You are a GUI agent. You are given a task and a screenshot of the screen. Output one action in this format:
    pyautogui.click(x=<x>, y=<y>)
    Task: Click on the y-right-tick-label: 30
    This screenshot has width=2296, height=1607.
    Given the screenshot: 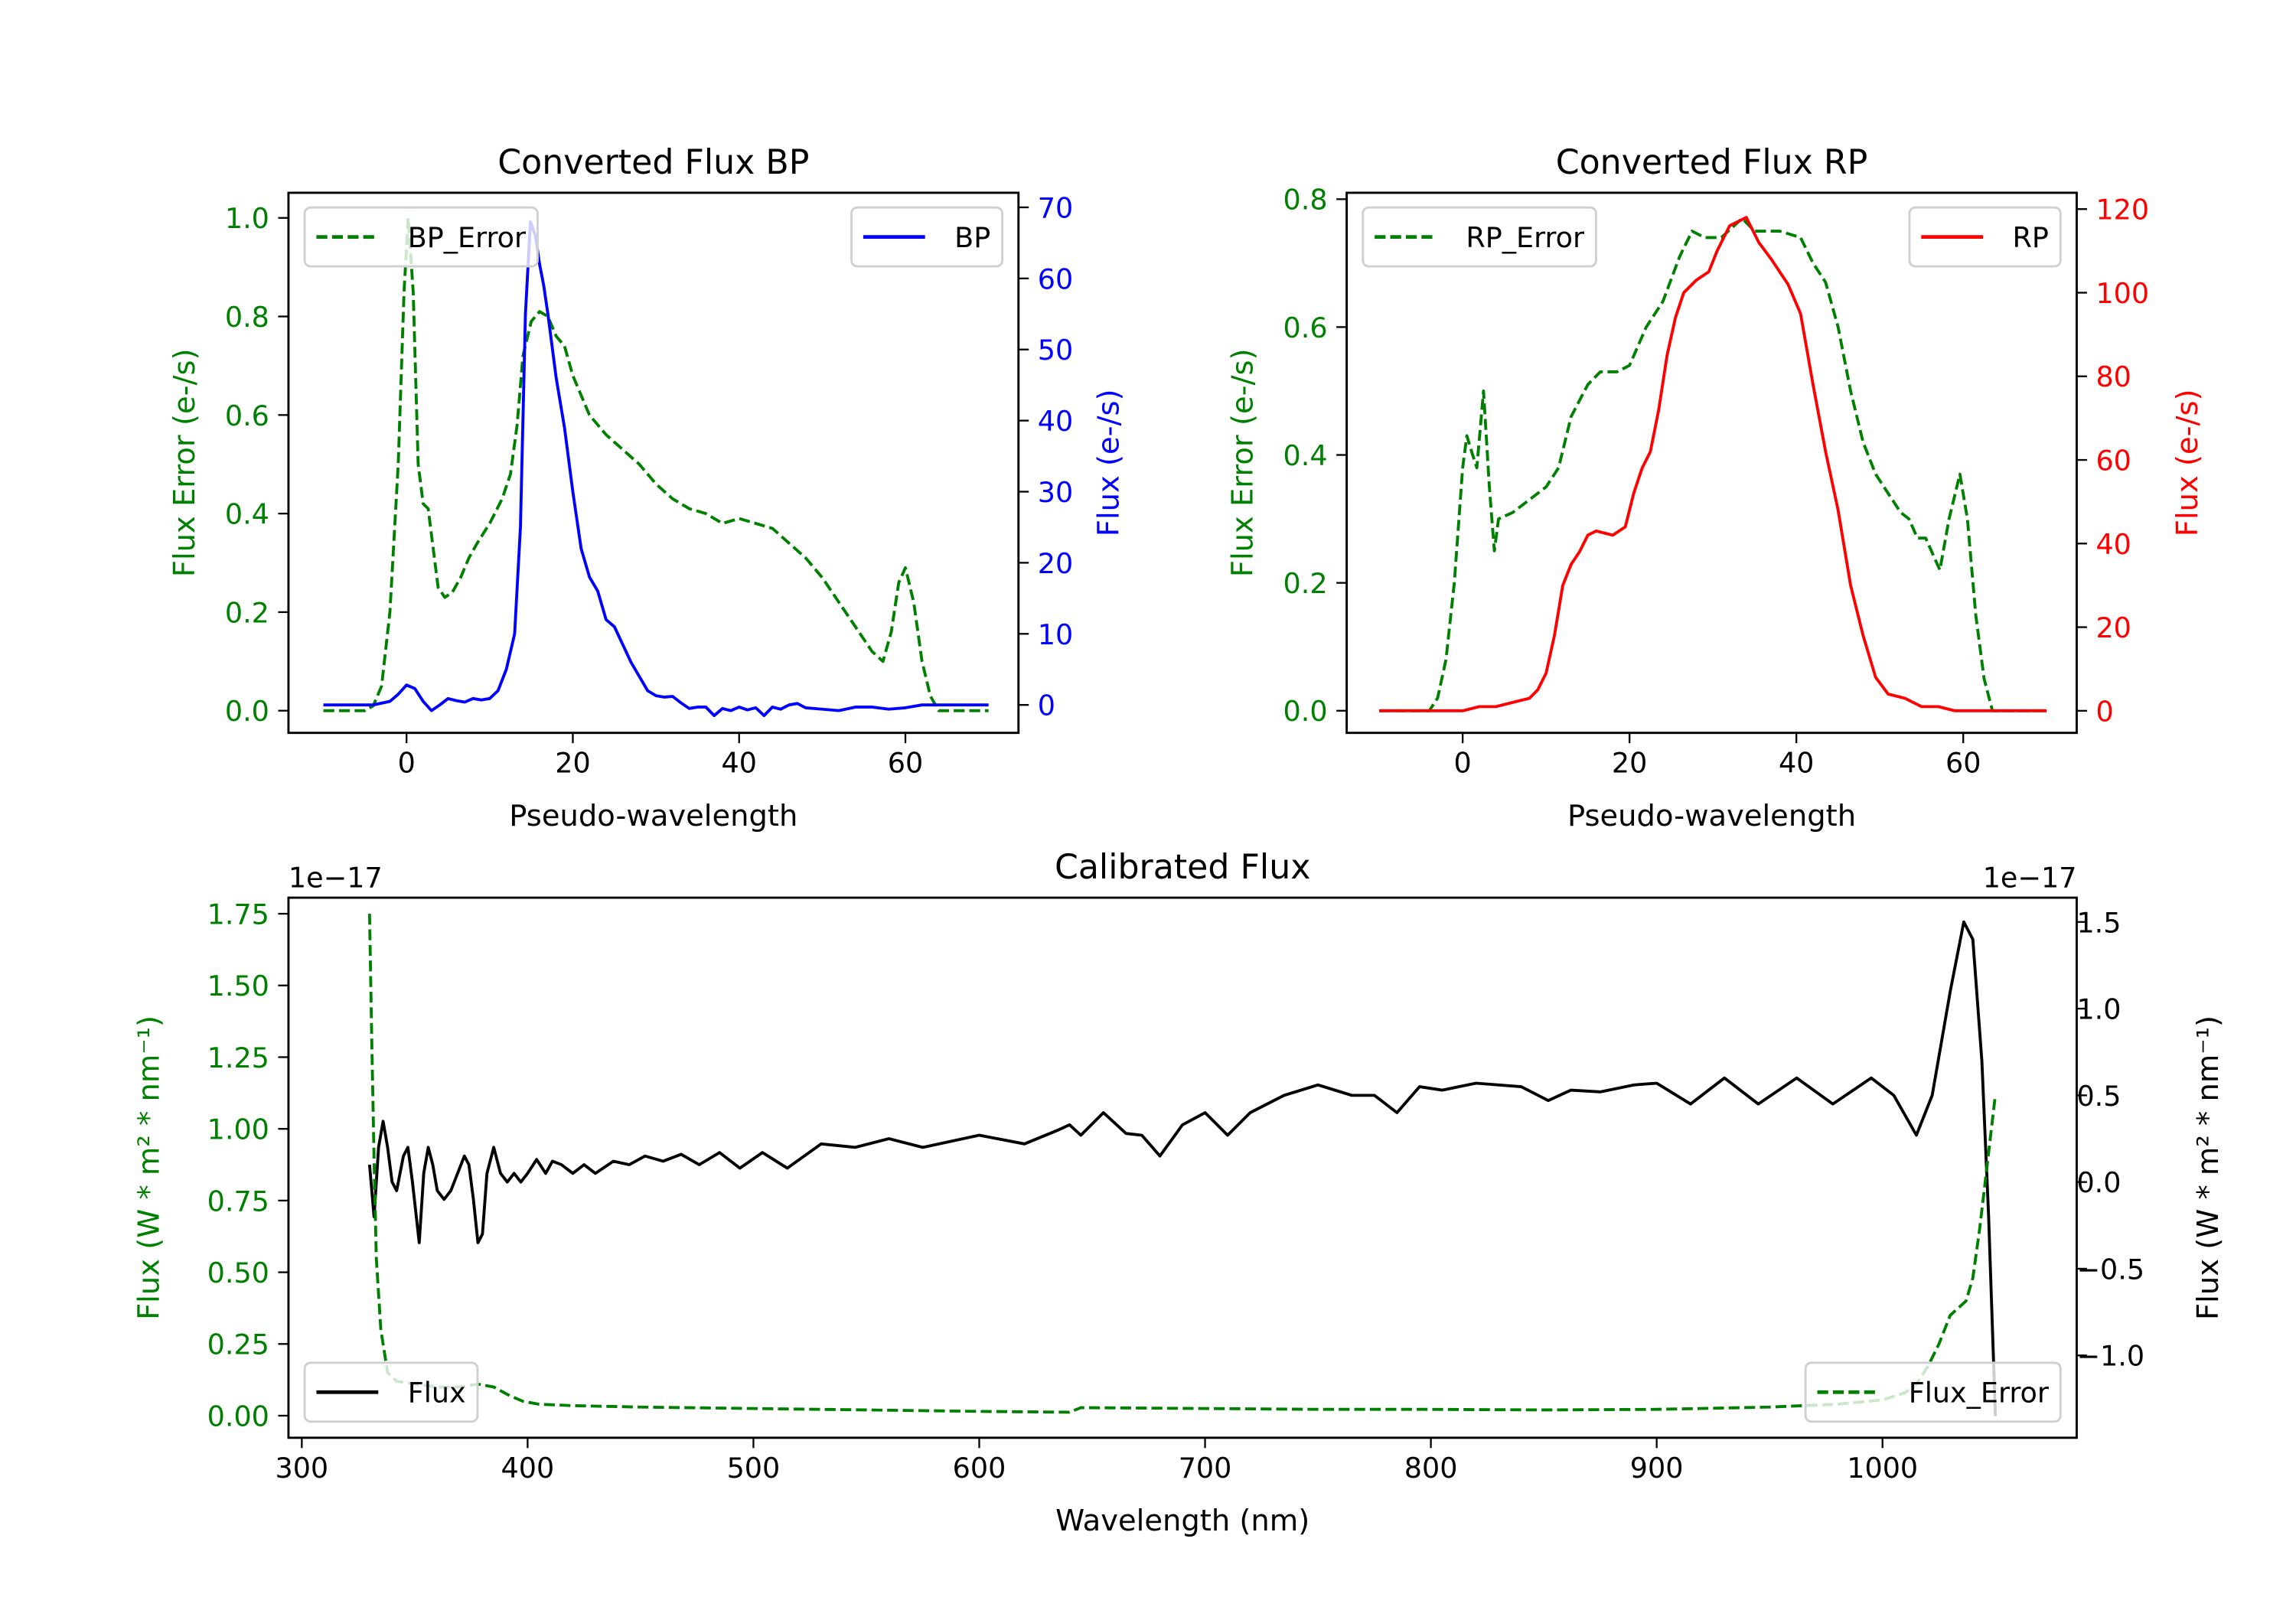 What is the action you would take?
    pyautogui.click(x=1055, y=492)
    